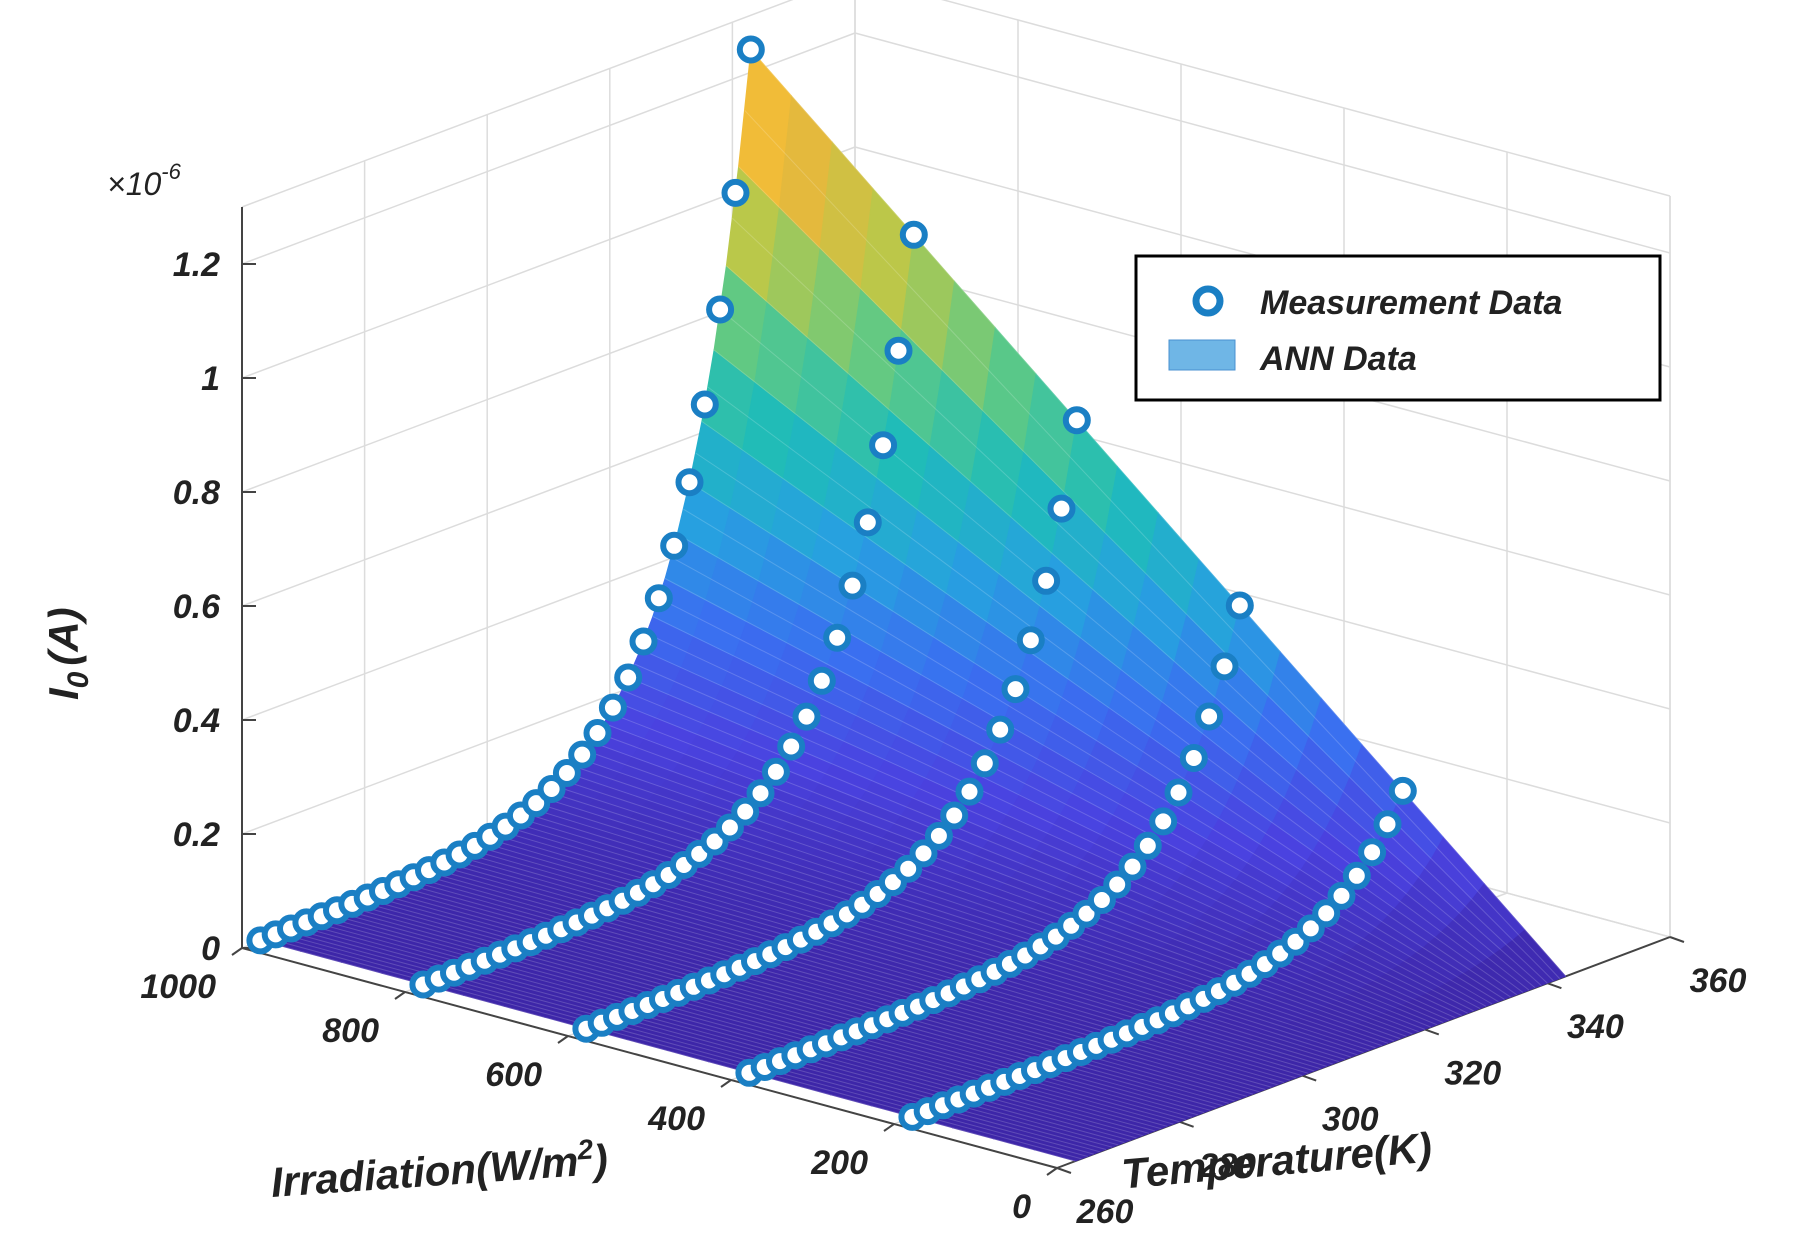 The height and width of the screenshot is (1244, 1815). I want to click on y-tick-label: 200, so click(839, 1163).